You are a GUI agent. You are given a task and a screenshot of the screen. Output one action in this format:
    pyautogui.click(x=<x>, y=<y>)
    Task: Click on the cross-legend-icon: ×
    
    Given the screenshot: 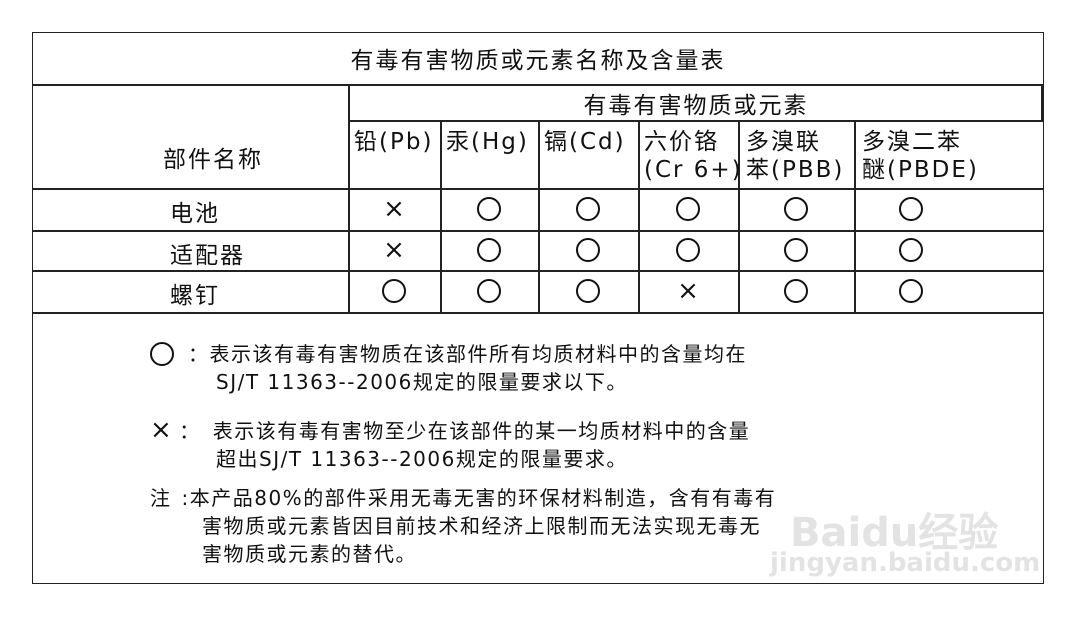 What is the action you would take?
    pyautogui.click(x=162, y=430)
    